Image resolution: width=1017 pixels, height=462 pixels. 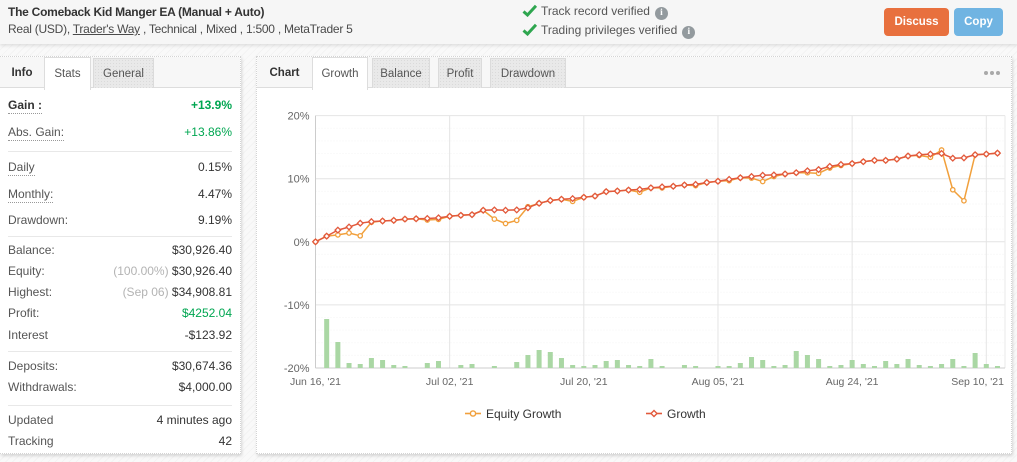 What do you see at coordinates (302, 243) in the screenshot?
I see `svg-text: 0%` at bounding box center [302, 243].